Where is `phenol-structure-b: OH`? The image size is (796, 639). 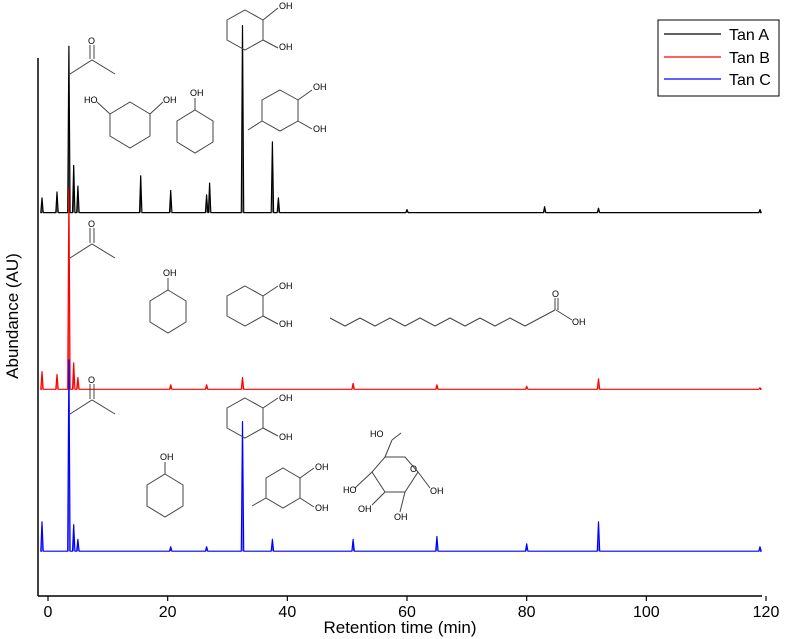
phenol-structure-b: OH is located at coordinates (168, 301).